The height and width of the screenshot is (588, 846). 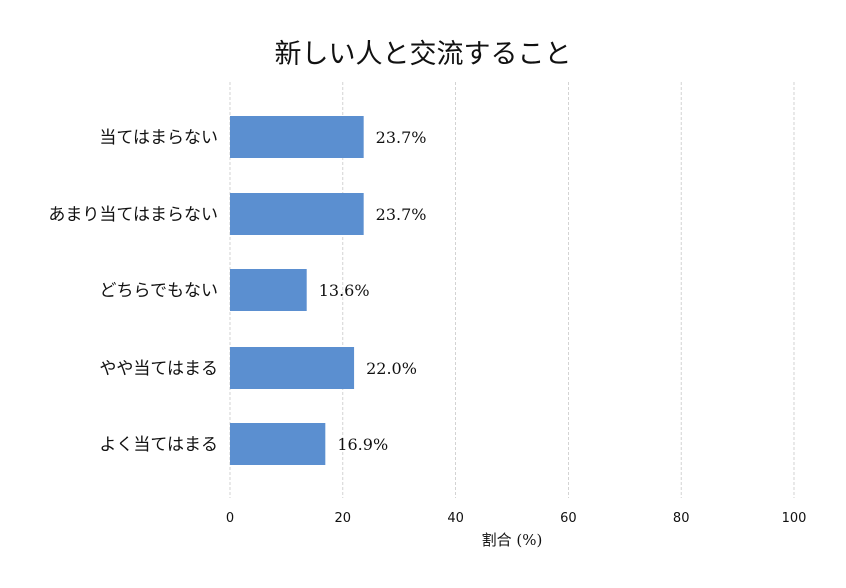 What do you see at coordinates (391, 368) in the screenshot?
I see `value-label: 22.0%` at bounding box center [391, 368].